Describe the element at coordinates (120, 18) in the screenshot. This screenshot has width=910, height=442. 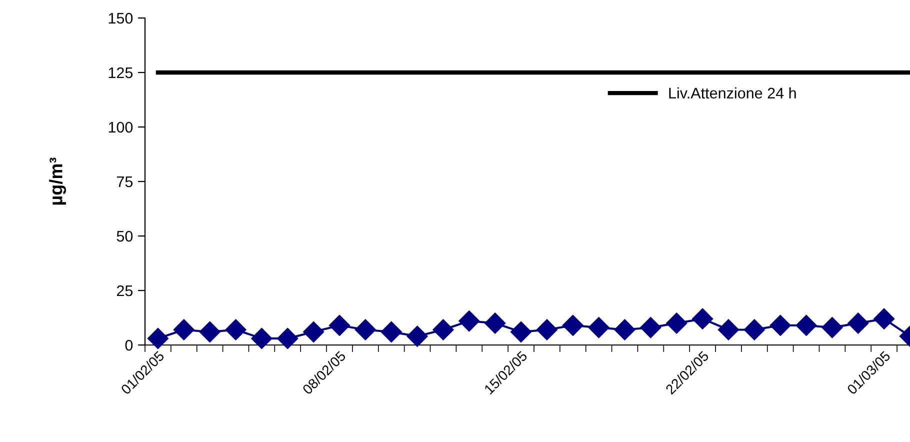
I see `y-tick-label: 150` at that location.